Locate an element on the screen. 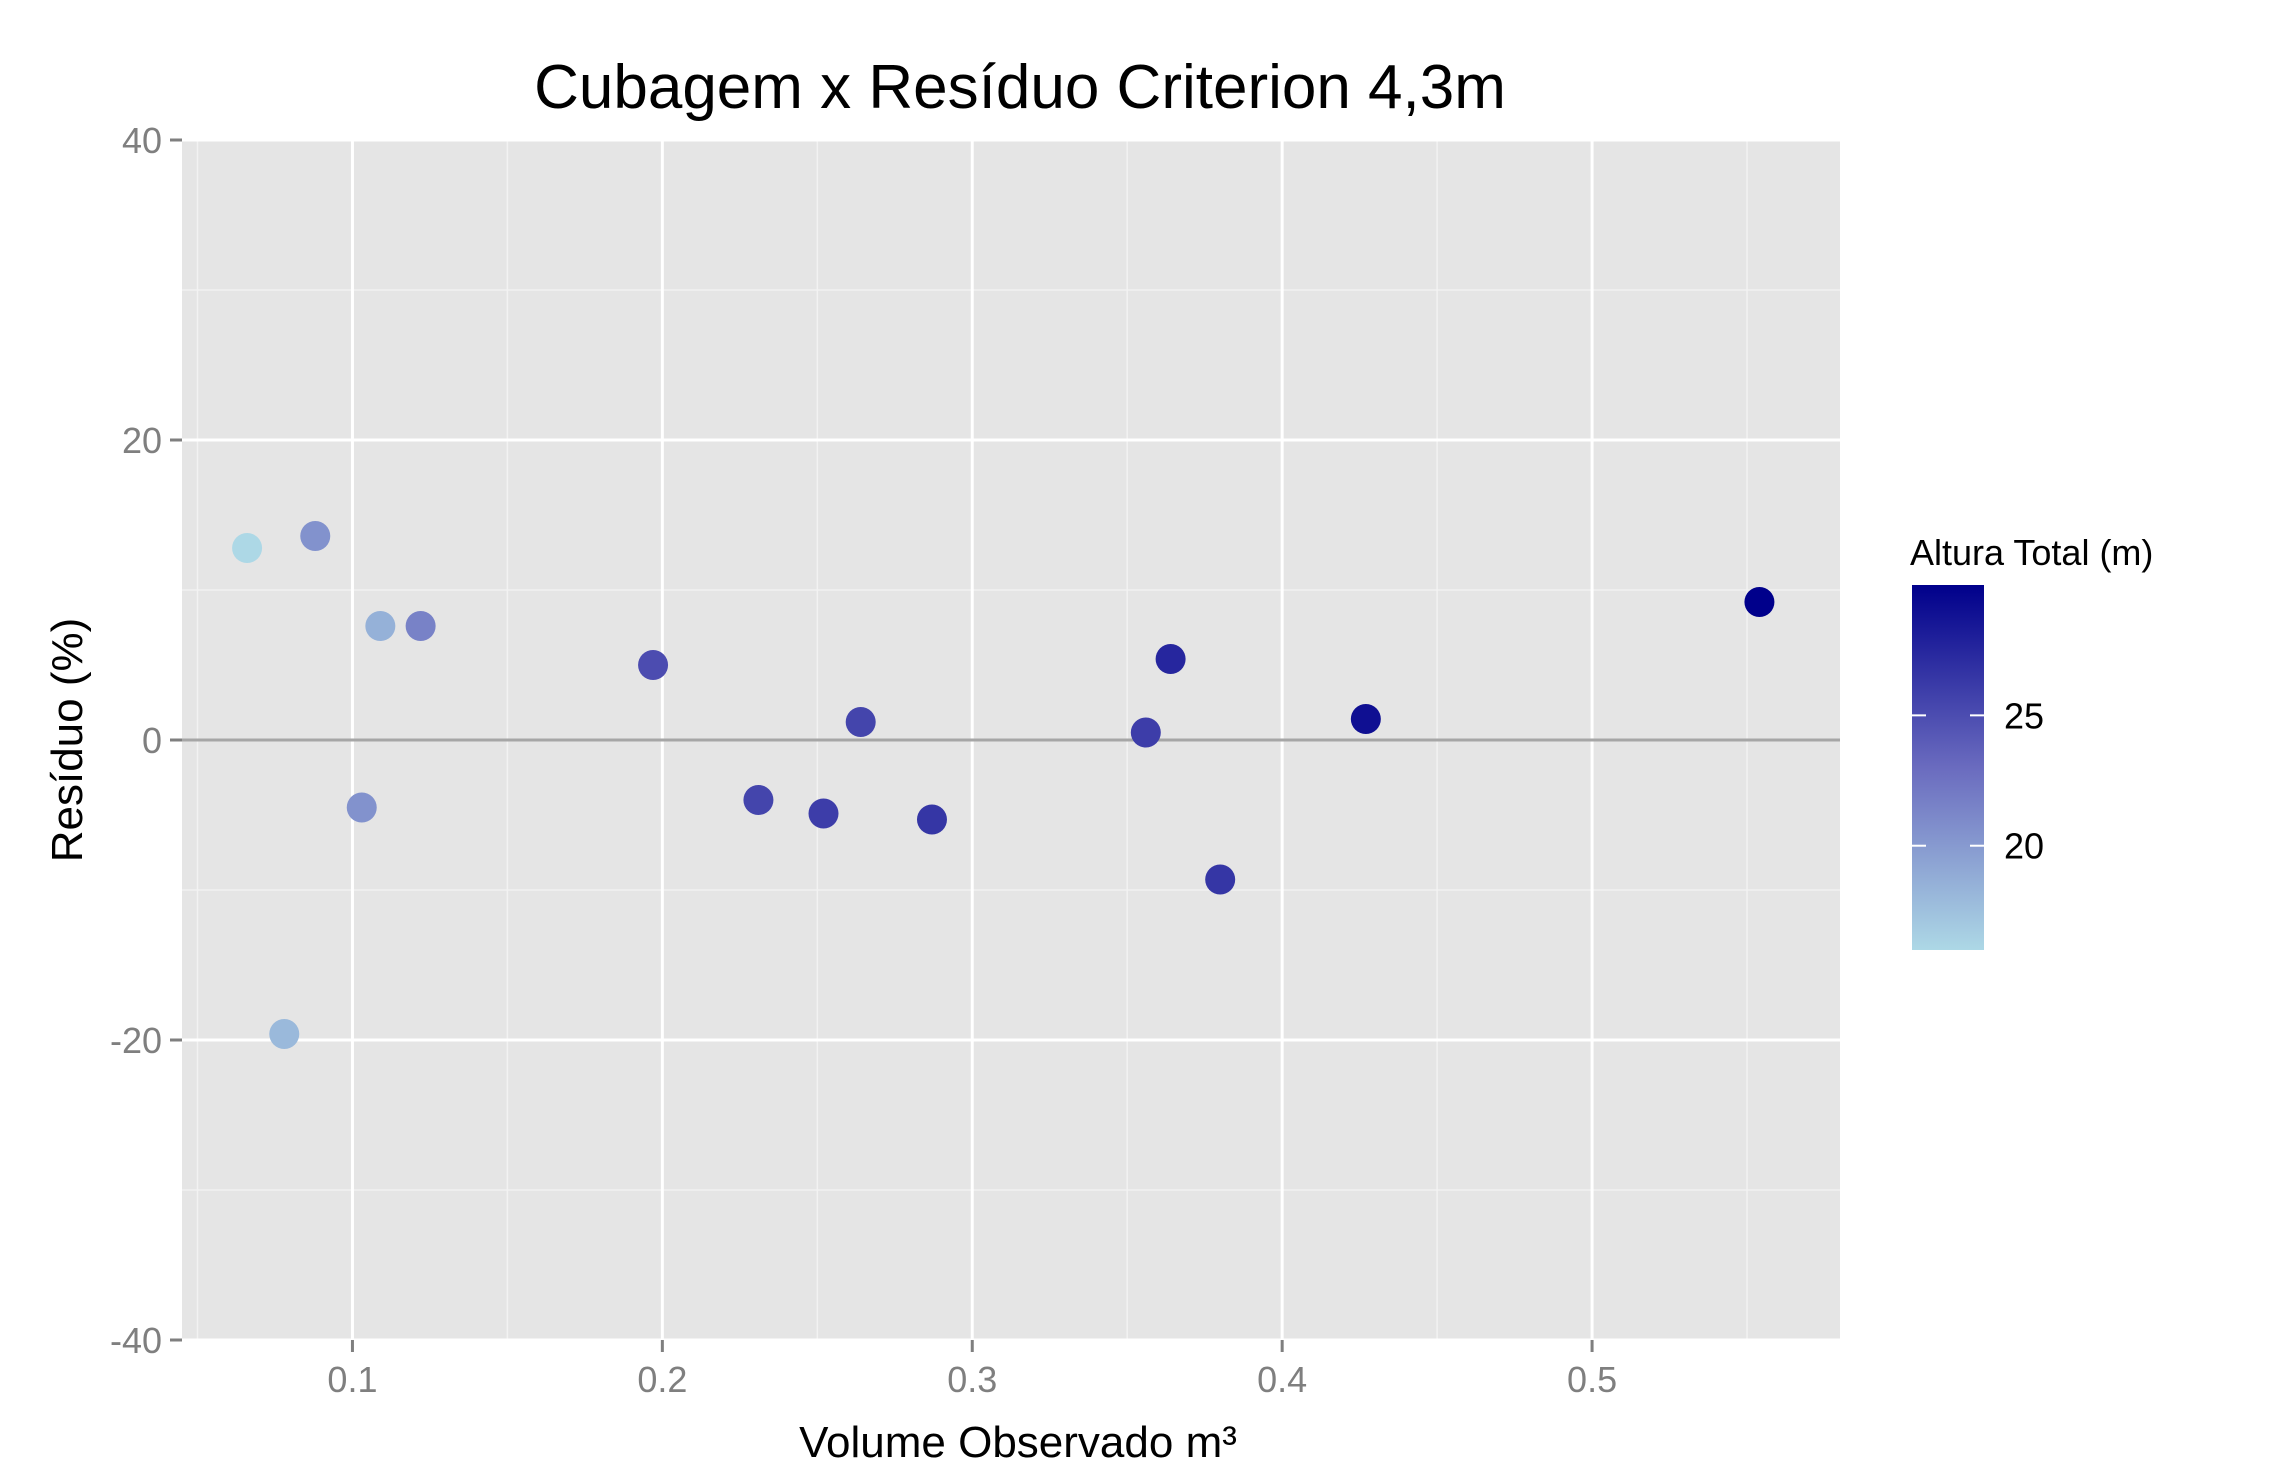 The width and height of the screenshot is (2295, 1483). x-tick-label: 0.1 is located at coordinates (352, 1379).